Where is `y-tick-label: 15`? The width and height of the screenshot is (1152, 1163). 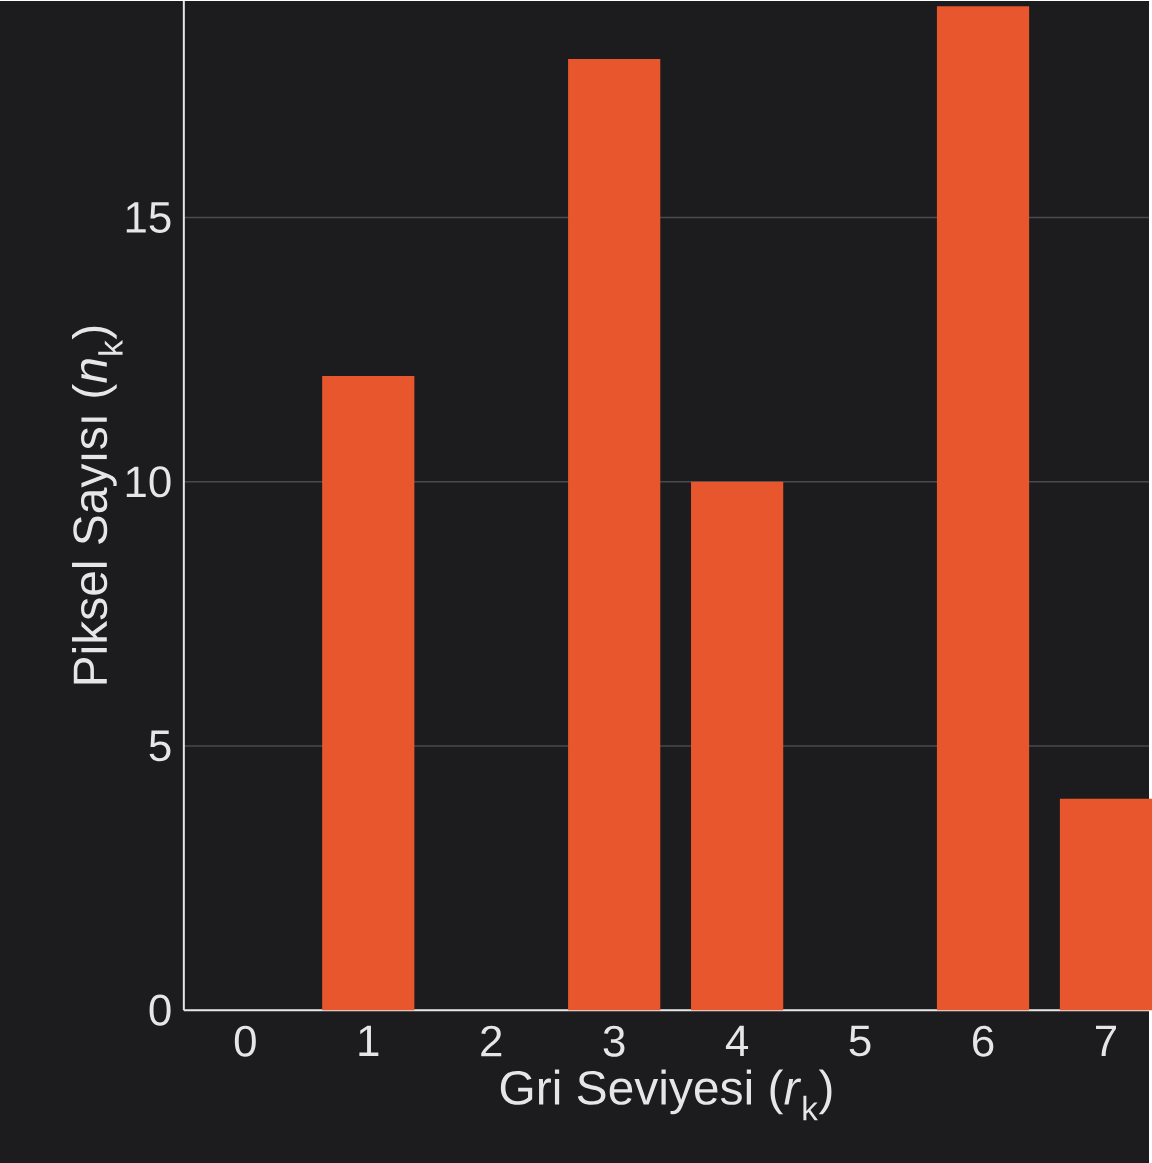
y-tick-label: 15 is located at coordinates (148, 217).